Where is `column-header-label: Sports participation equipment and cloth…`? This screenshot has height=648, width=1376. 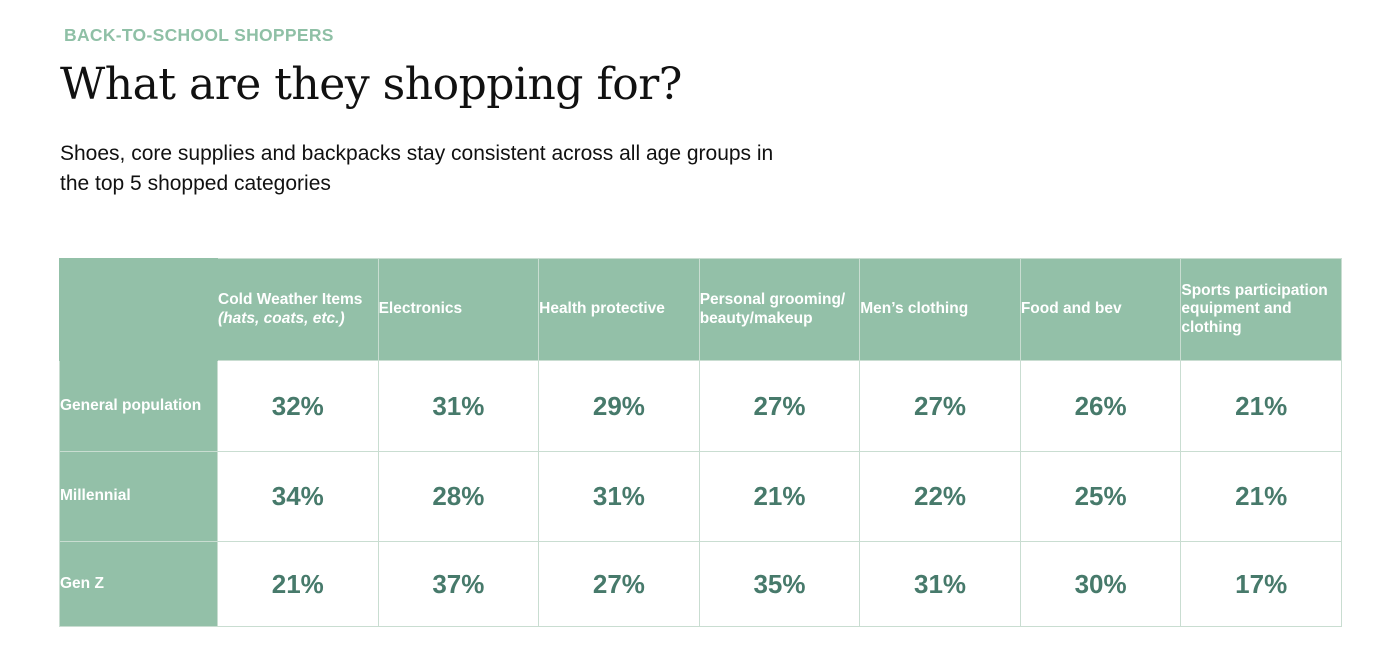 column-header-label: Sports participation equipment and cloth… is located at coordinates (1254, 308).